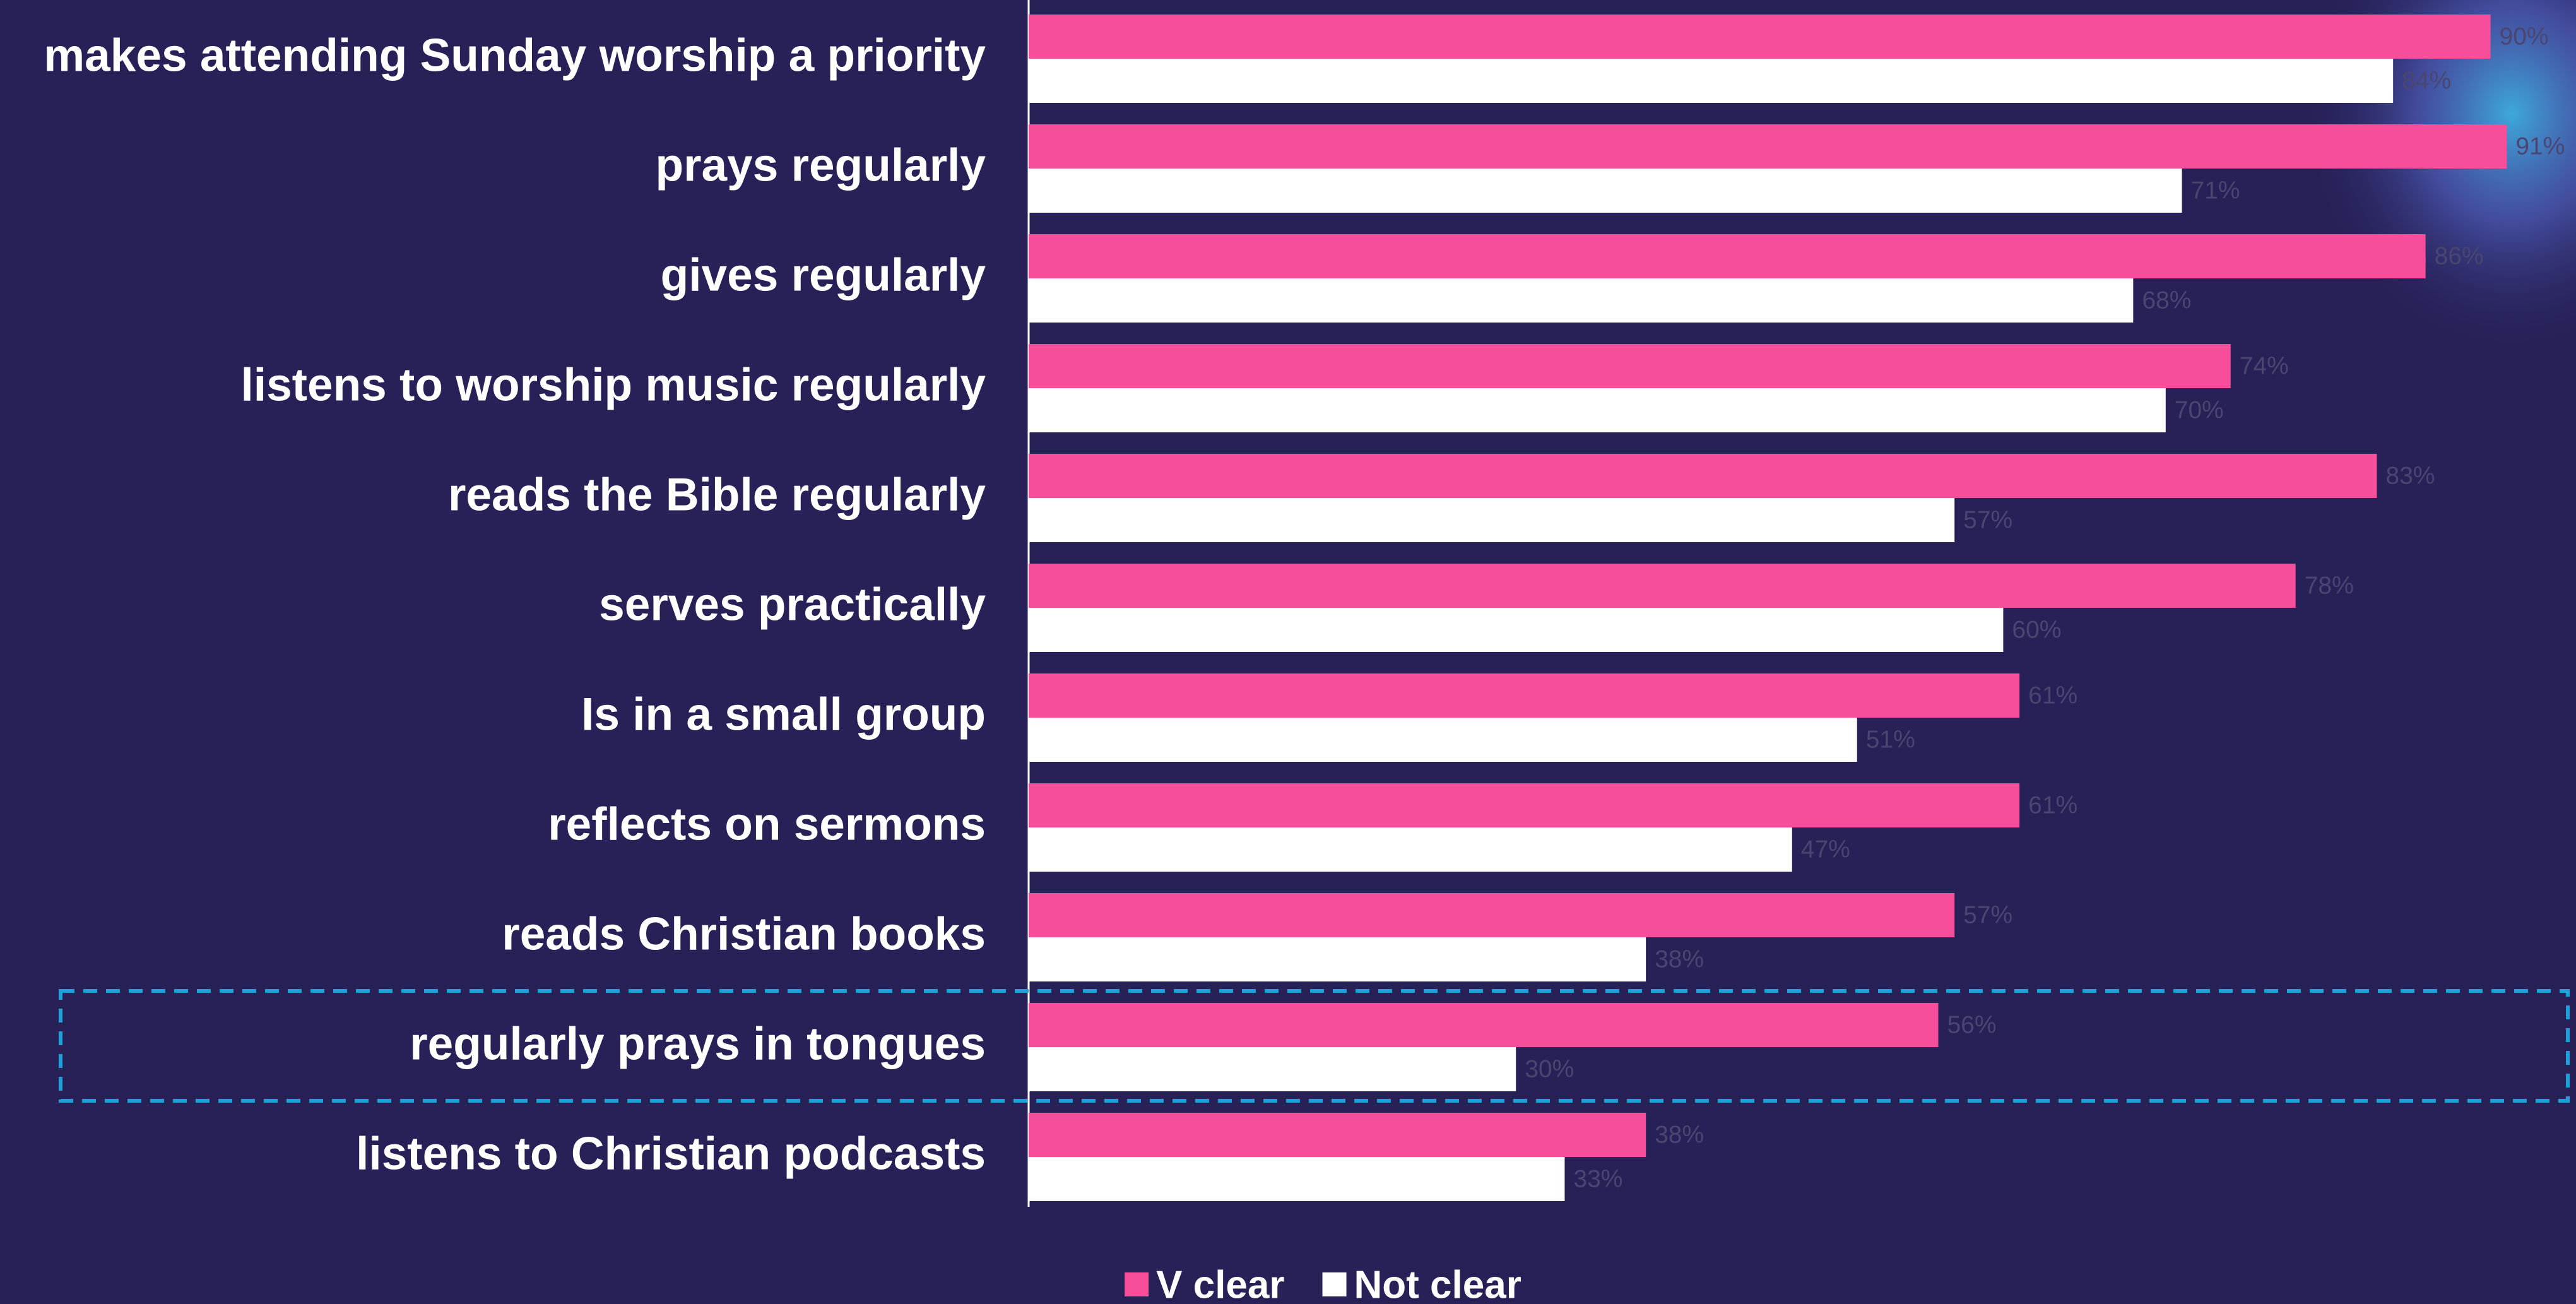  I want to click on value-label: 78%, so click(2330, 585).